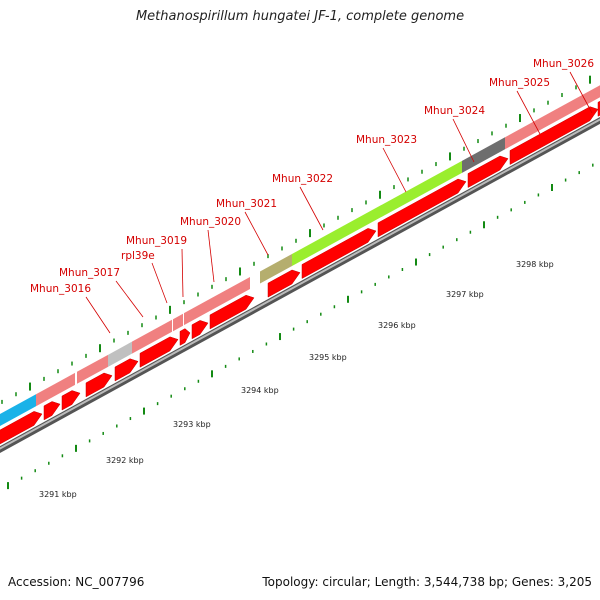  Describe the element at coordinates (125, 460) in the screenshot. I see `scale-label: 3292 kbp` at that location.